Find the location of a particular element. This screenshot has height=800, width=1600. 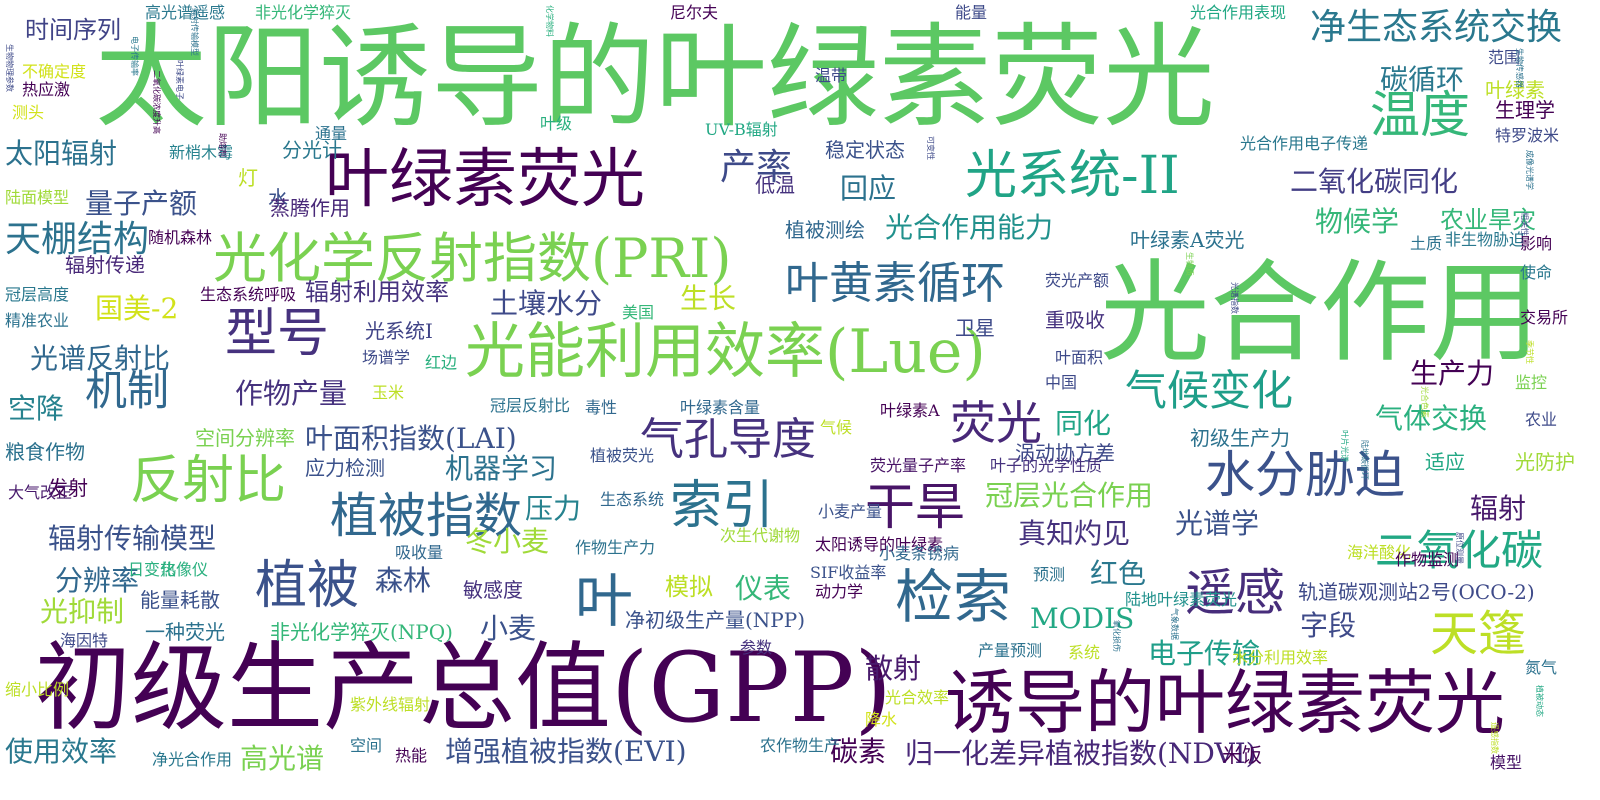

cloud-word: 字段 is located at coordinates (1328, 625).